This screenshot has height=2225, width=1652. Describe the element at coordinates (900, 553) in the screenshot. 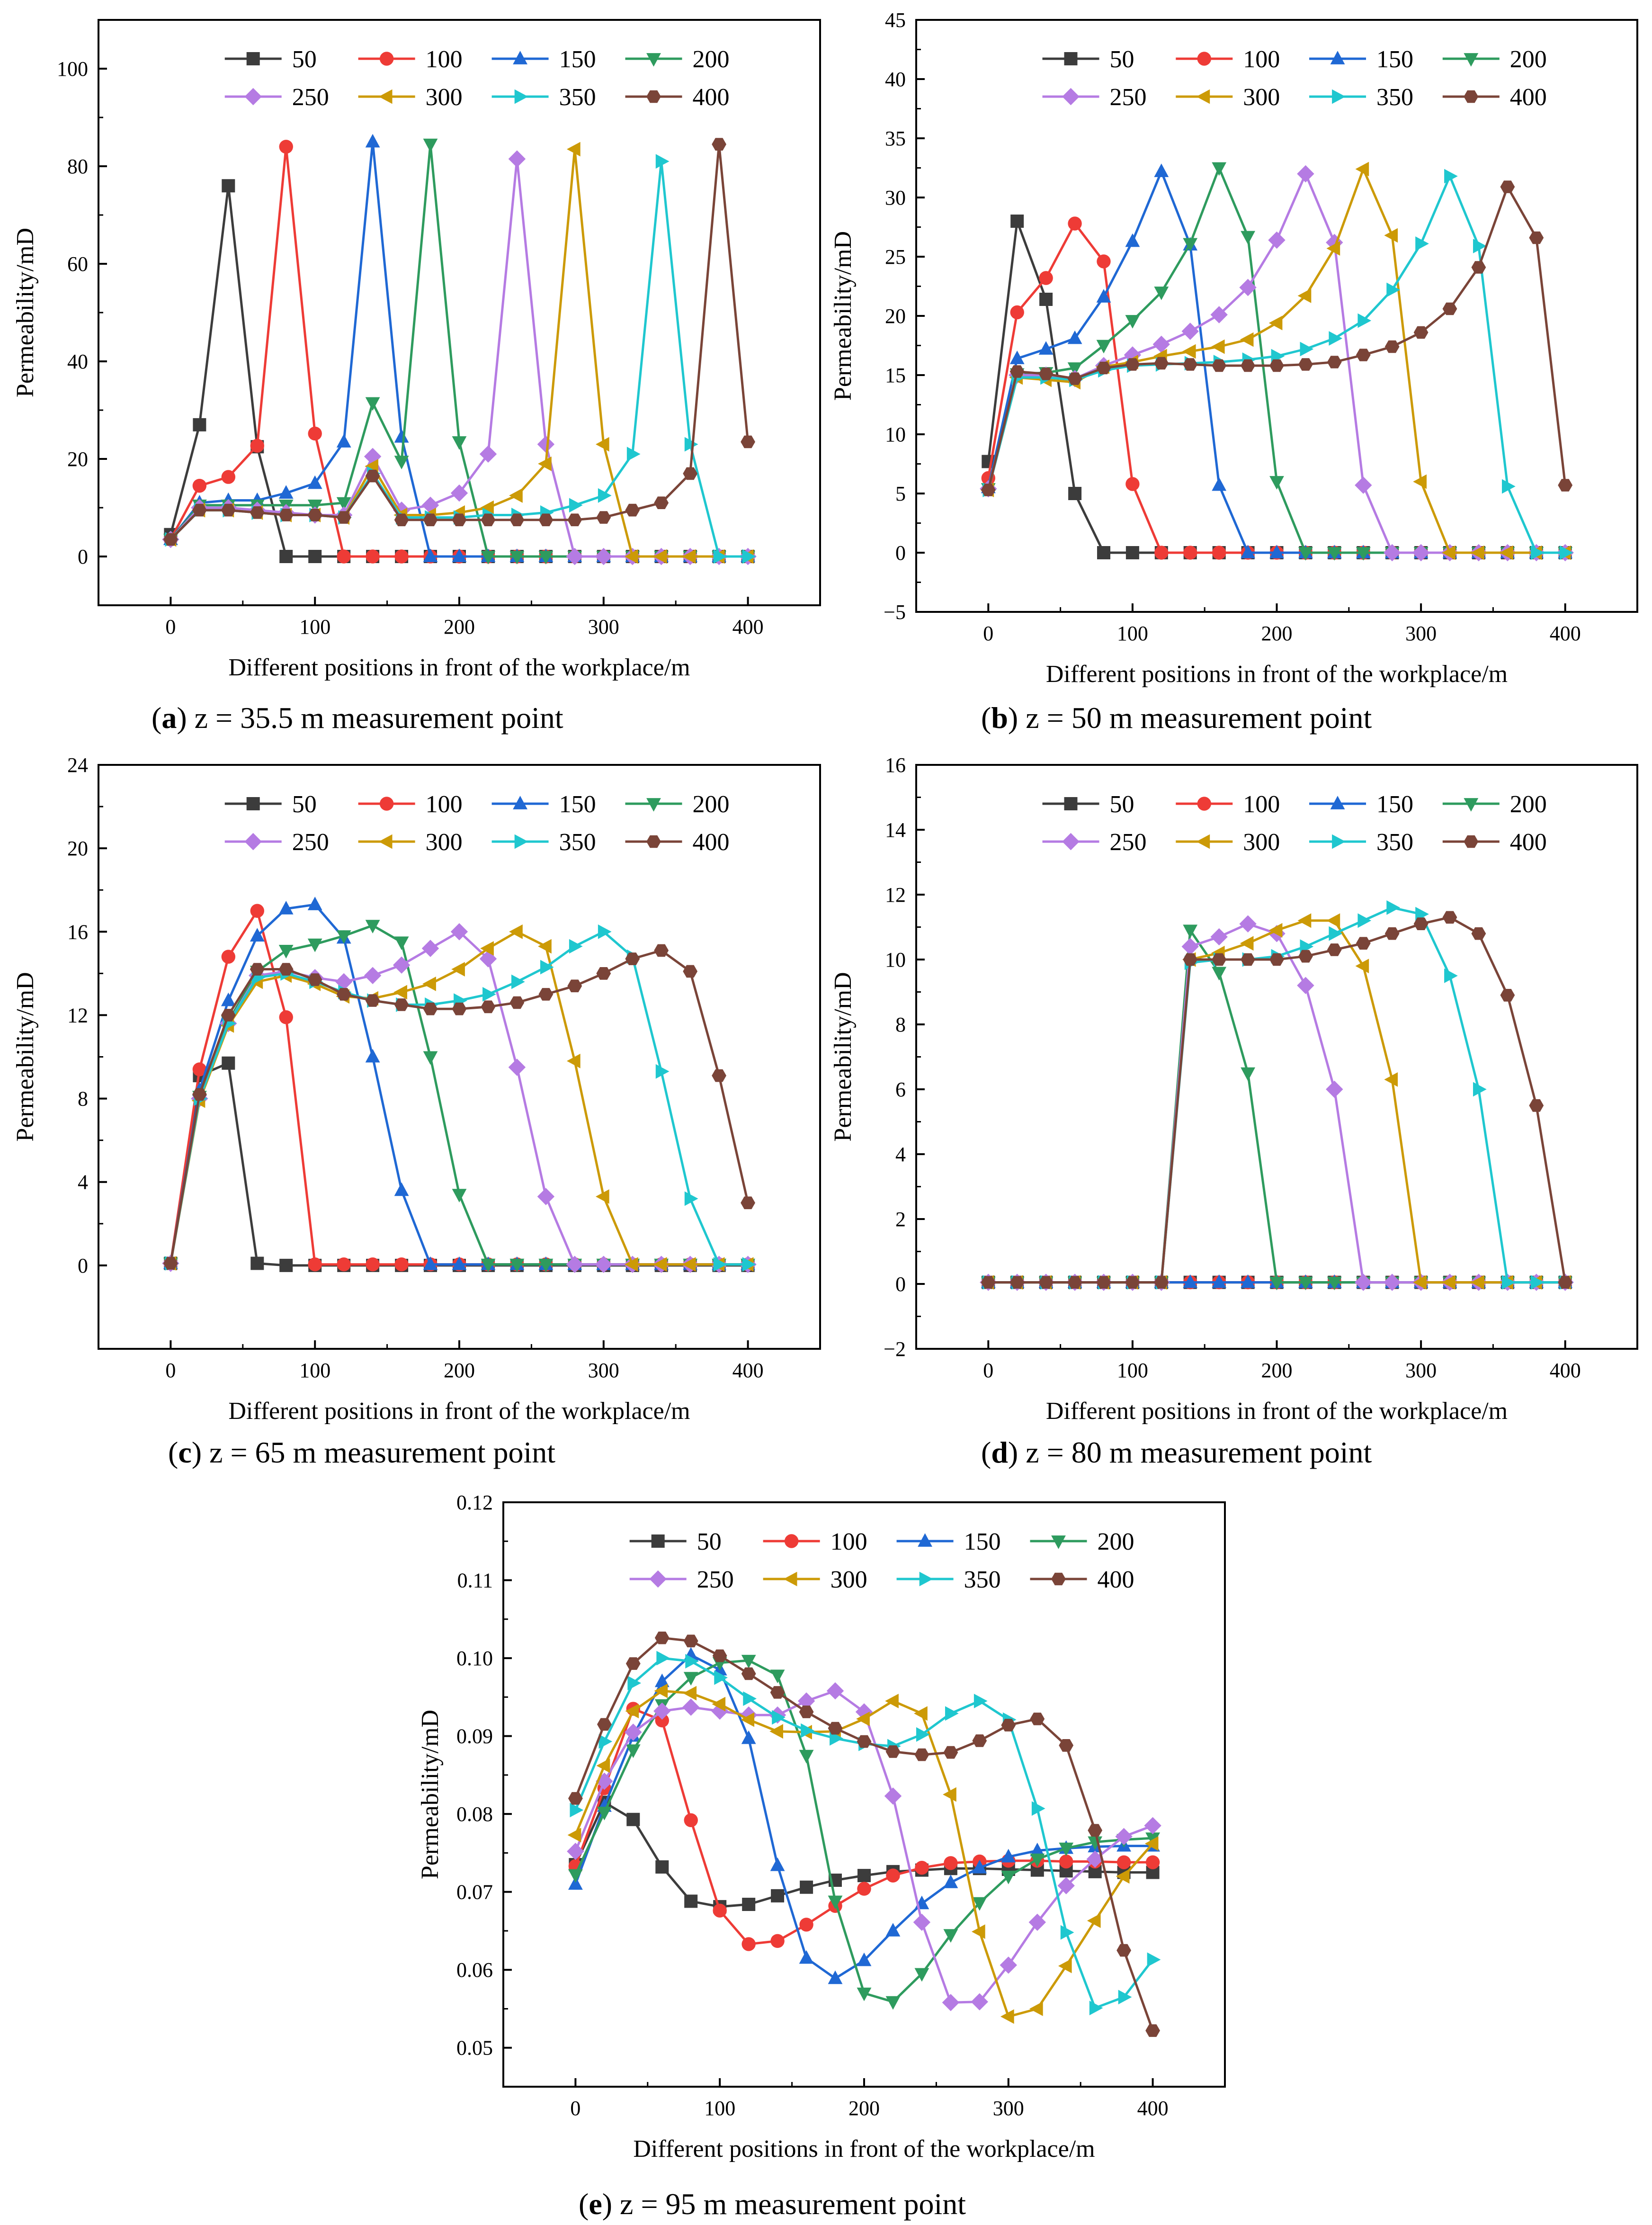

I see `y-tick-label: 0` at that location.